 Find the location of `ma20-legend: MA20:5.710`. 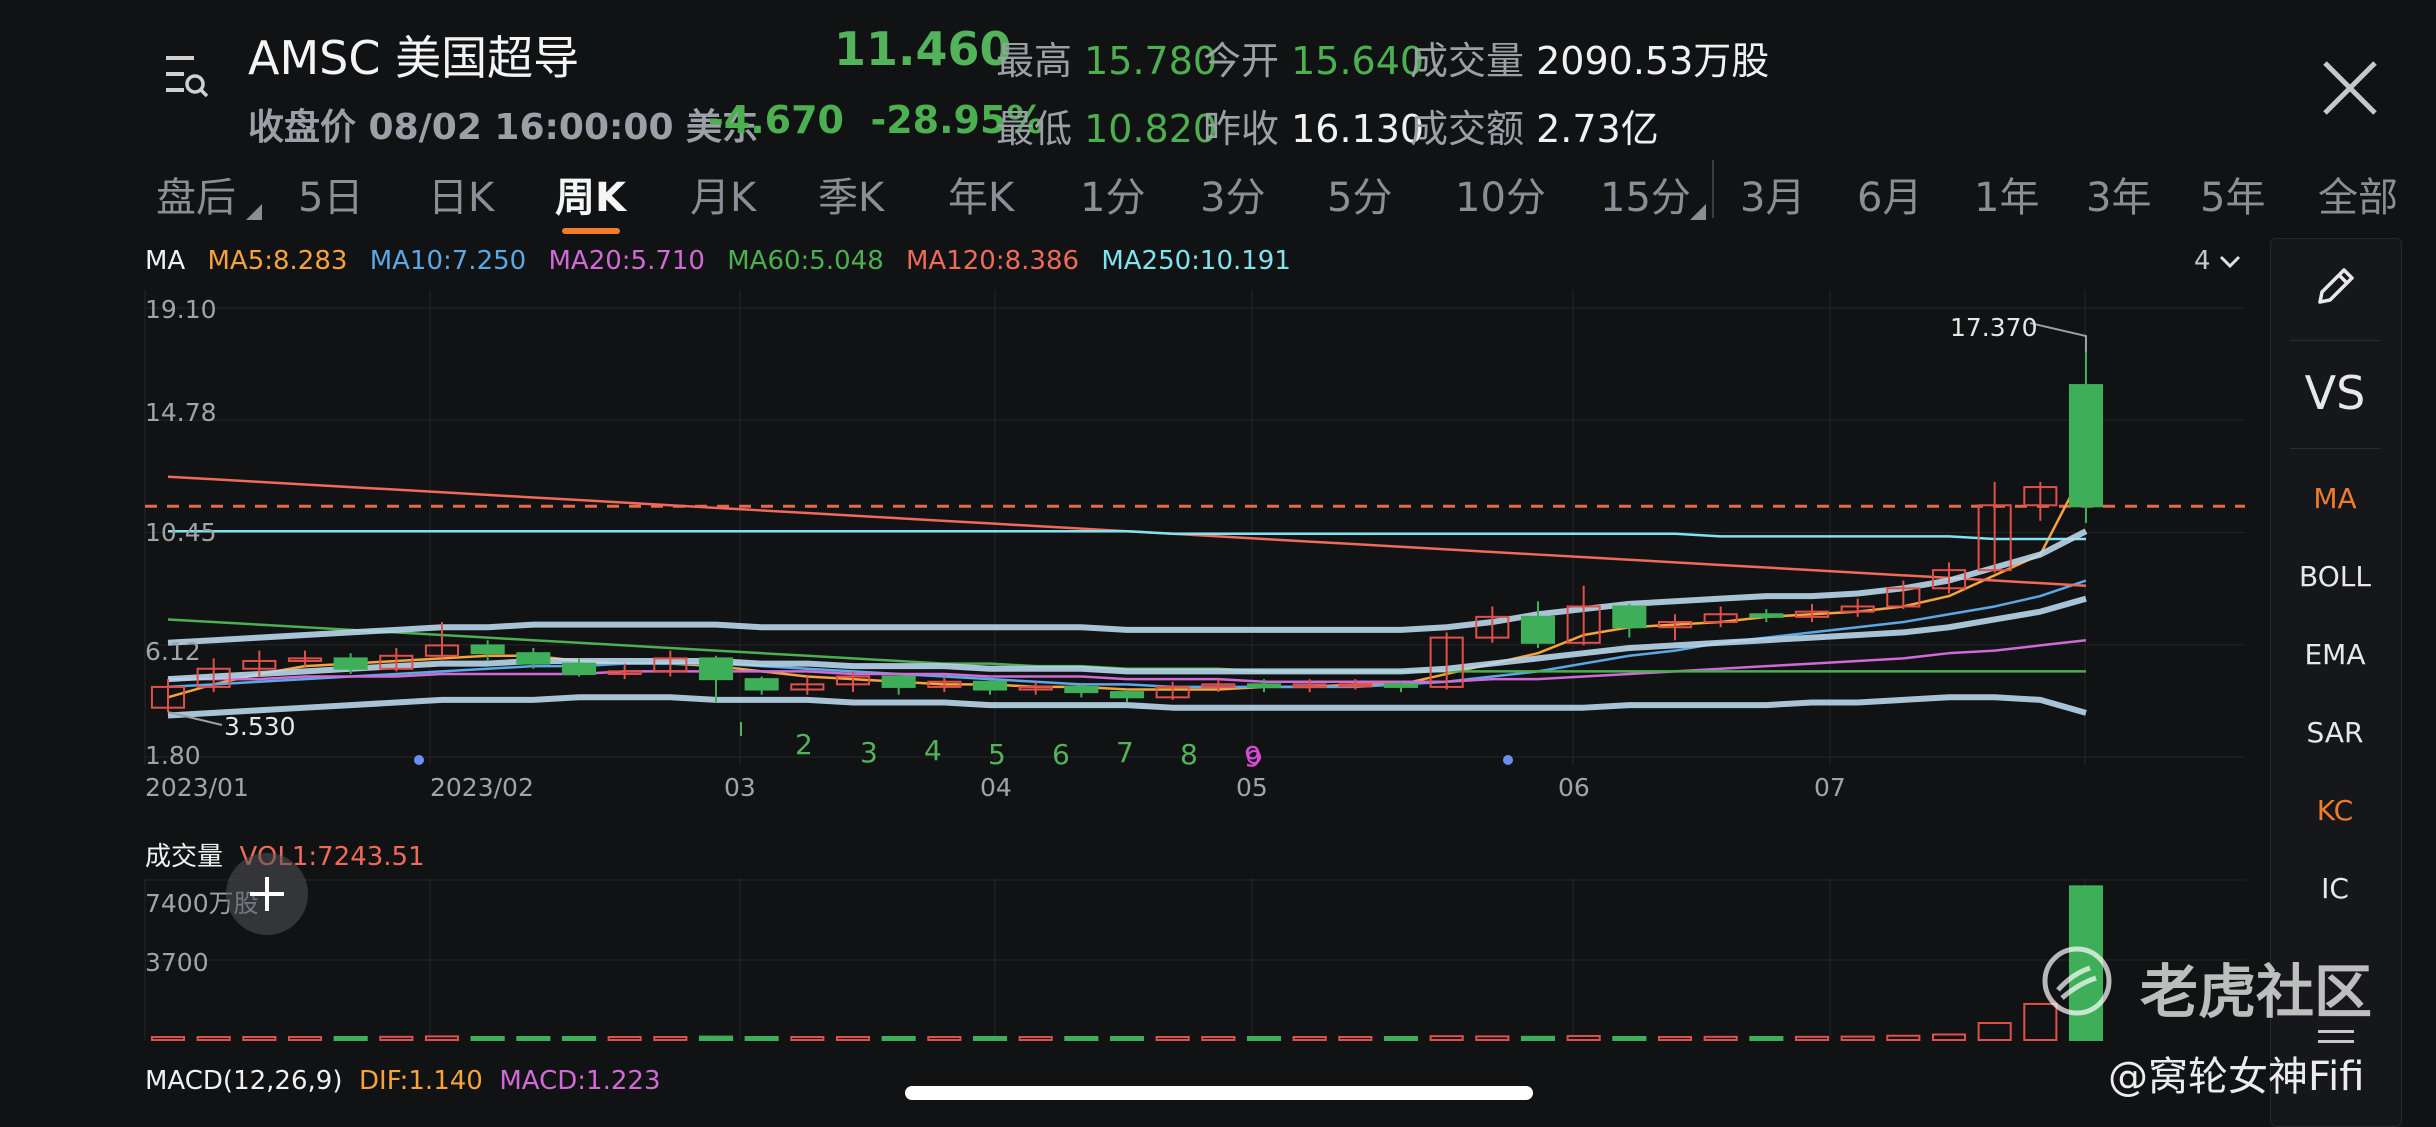

ma20-legend: MA20:5.710 is located at coordinates (626, 261).